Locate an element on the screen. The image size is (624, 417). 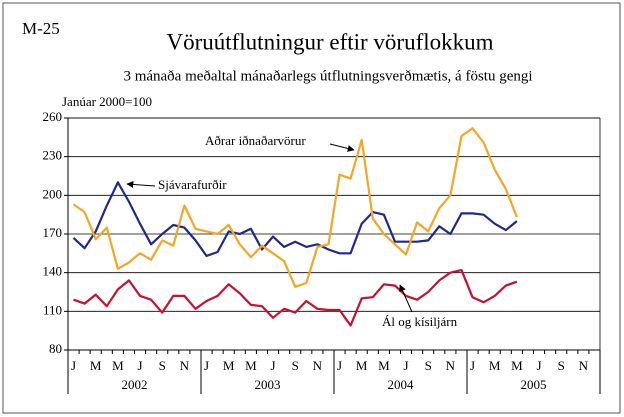
year-label: 2003 is located at coordinates (268, 384).